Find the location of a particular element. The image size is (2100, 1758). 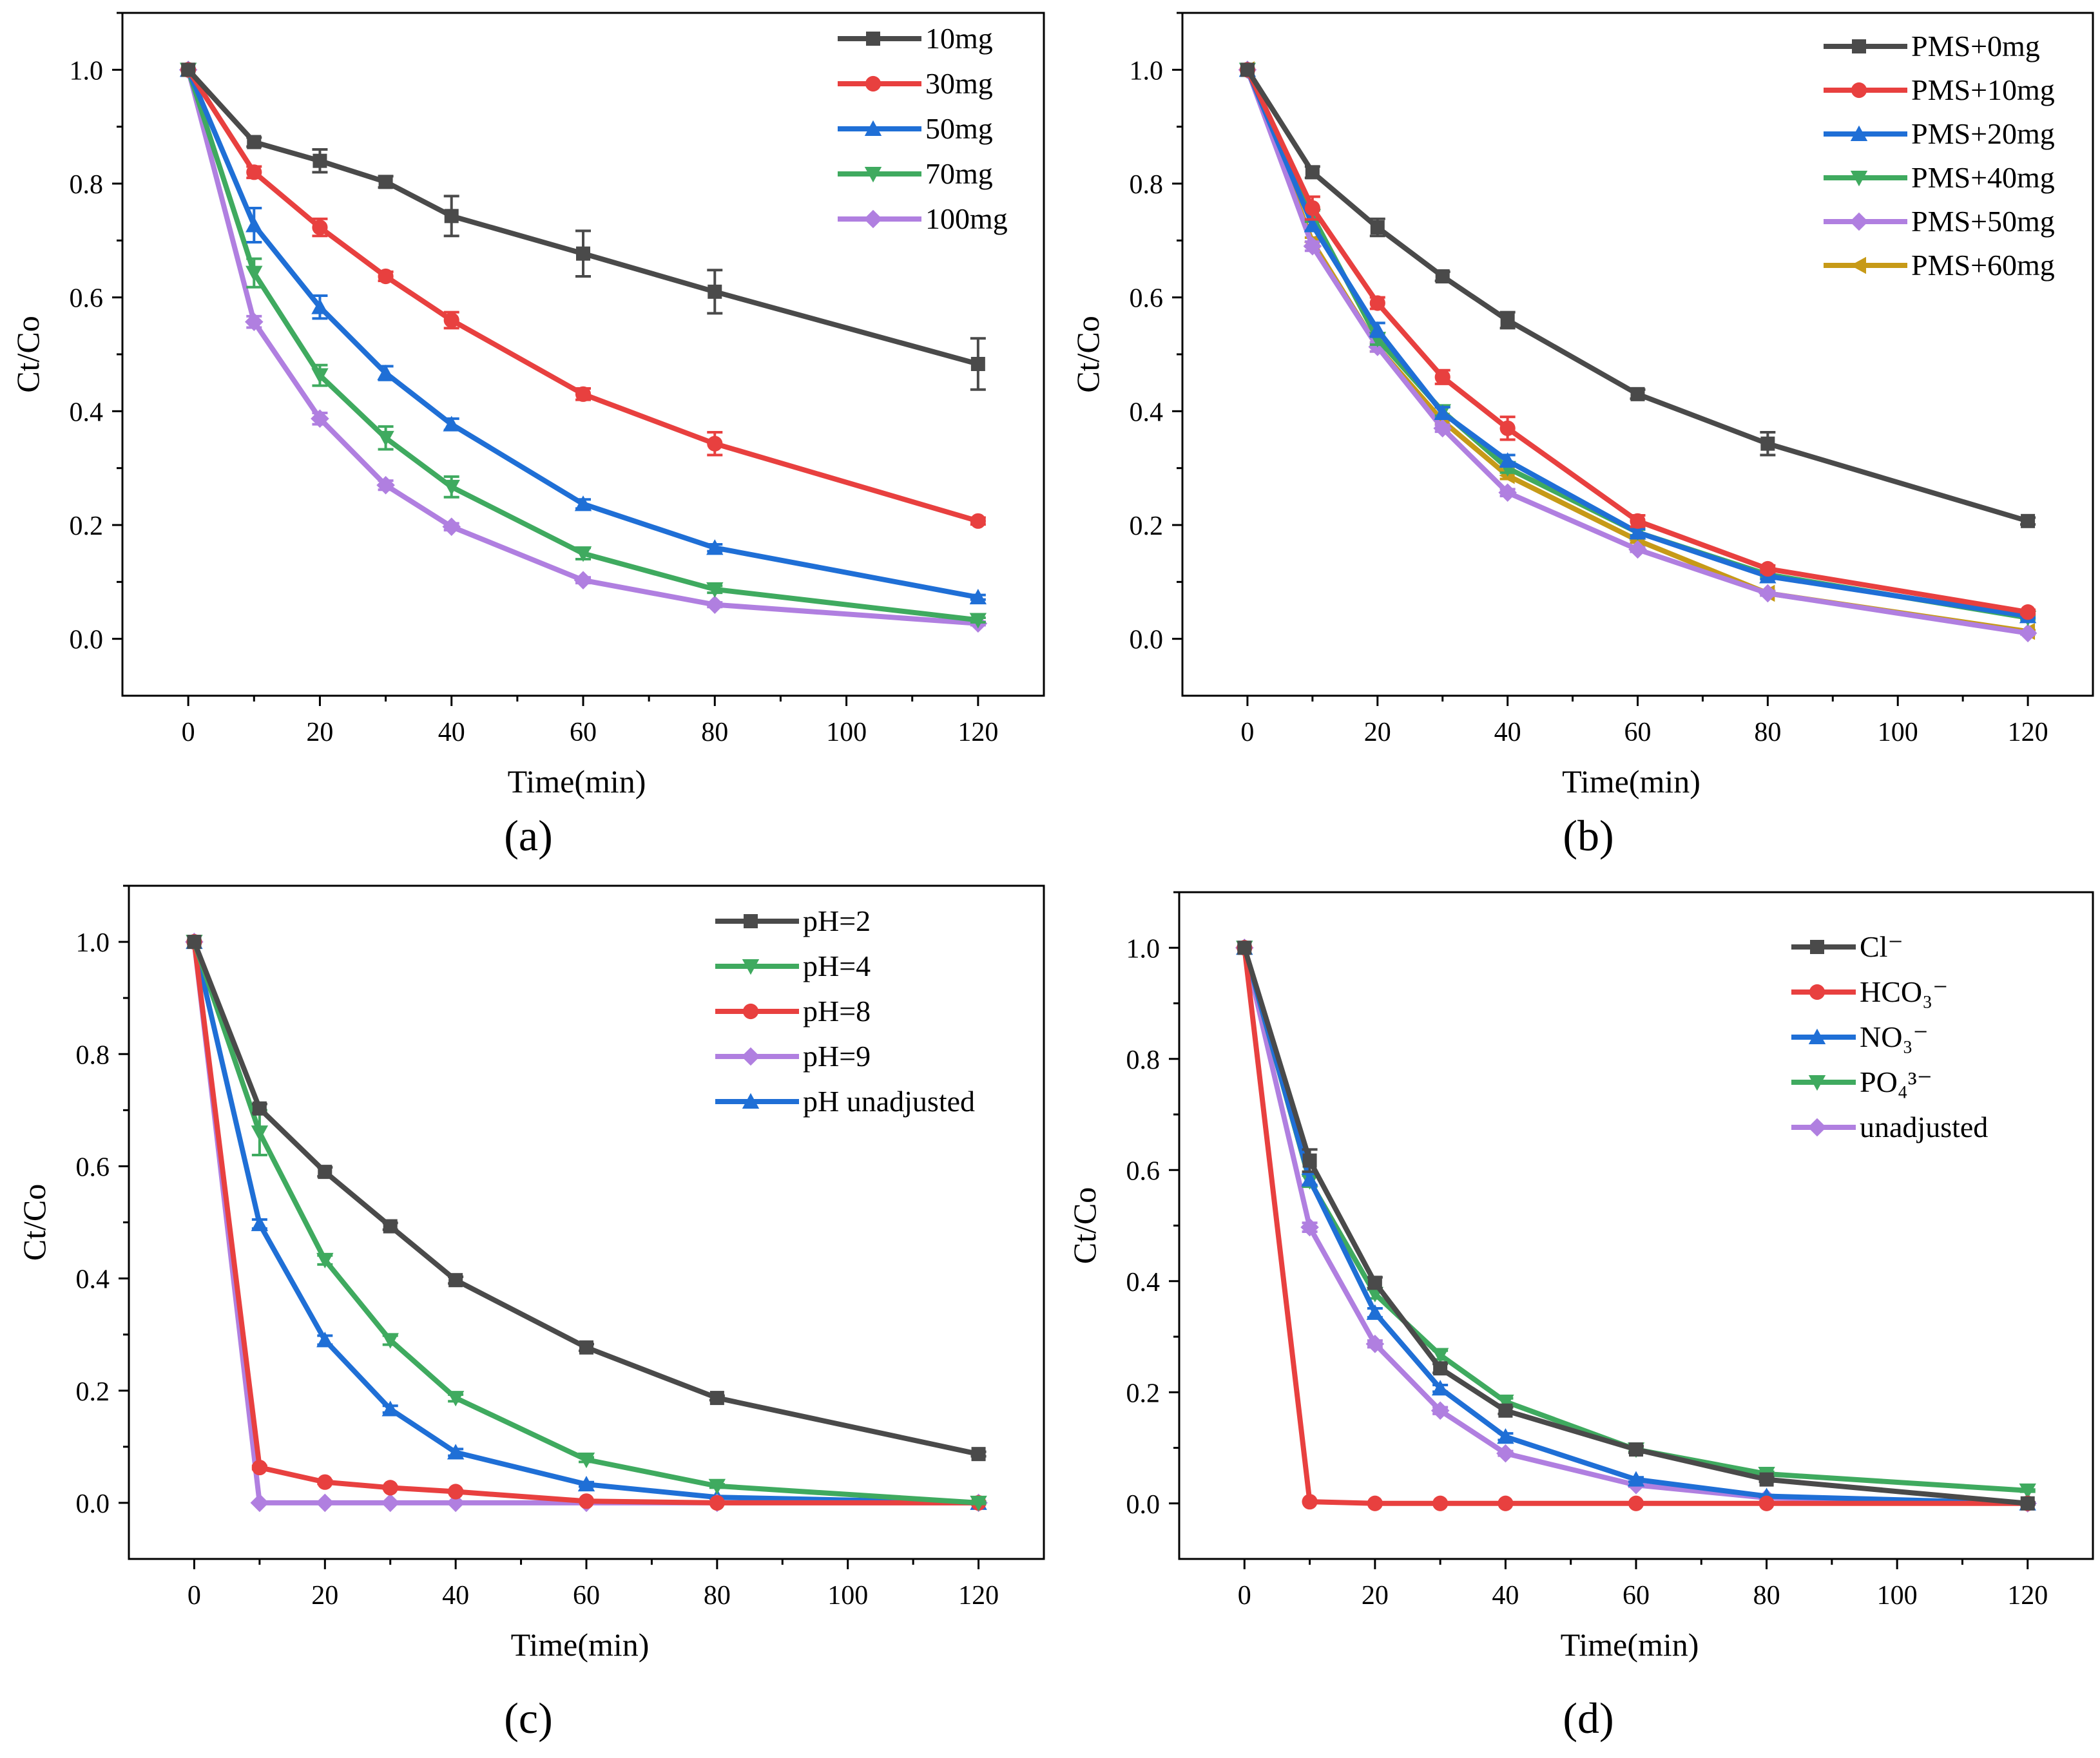

legend: Cl⁻ HCO₃⁻ NO₃⁻ PO₄³⁻ unadjusted is located at coordinates (1889, 1036).